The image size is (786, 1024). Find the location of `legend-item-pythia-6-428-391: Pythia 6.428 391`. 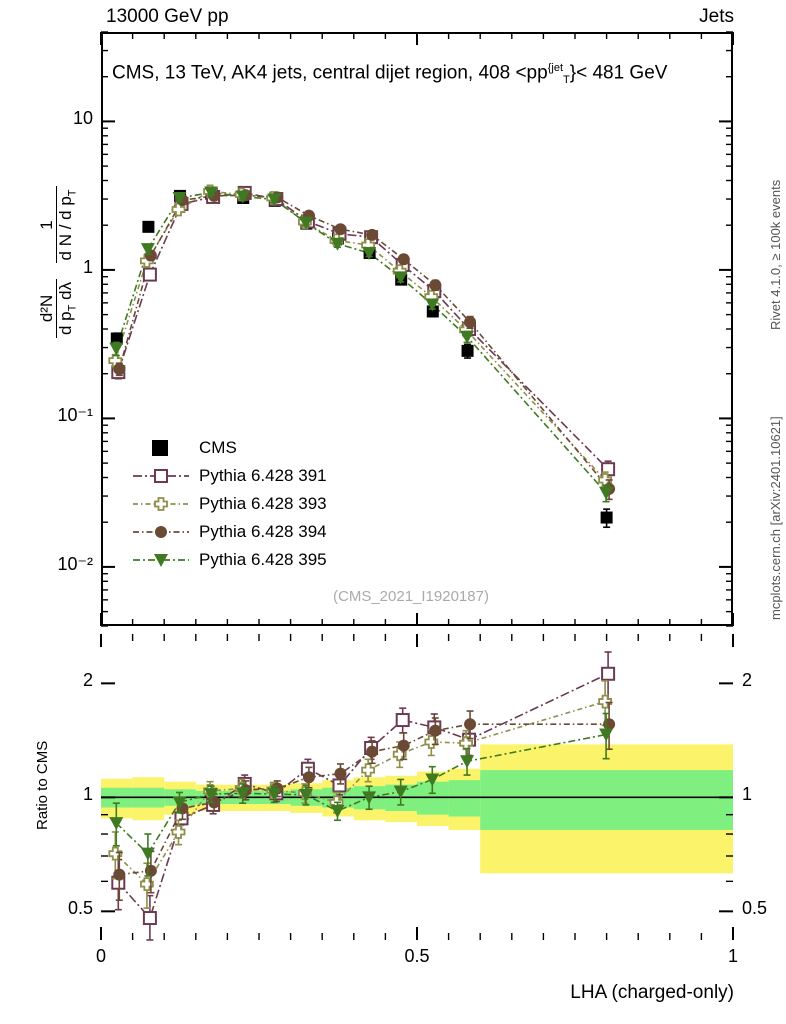

legend-item-pythia-6-428-391: Pythia 6.428 391 is located at coordinates (230, 476).